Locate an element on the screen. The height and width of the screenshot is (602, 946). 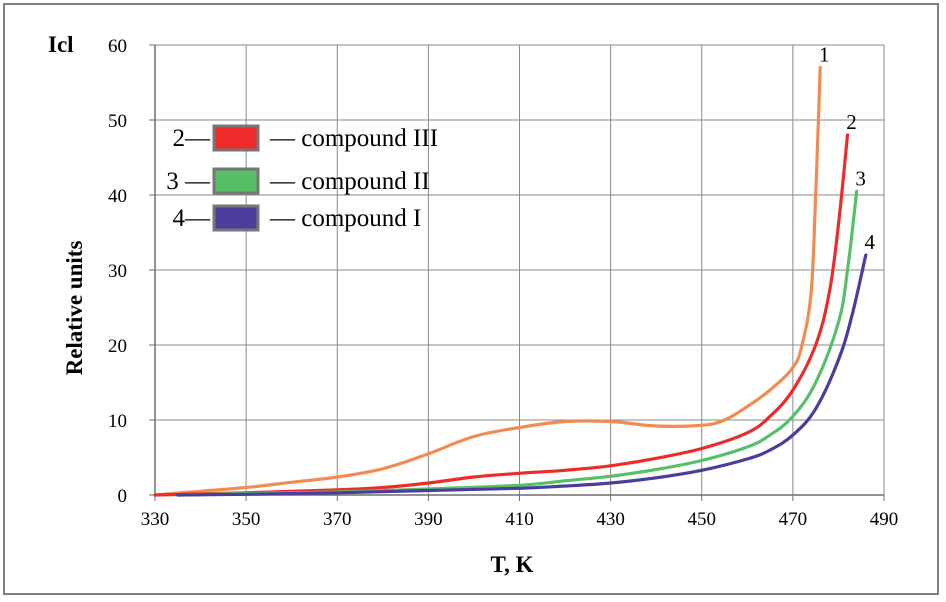
curve-label-2: 2 is located at coordinates (851, 122).